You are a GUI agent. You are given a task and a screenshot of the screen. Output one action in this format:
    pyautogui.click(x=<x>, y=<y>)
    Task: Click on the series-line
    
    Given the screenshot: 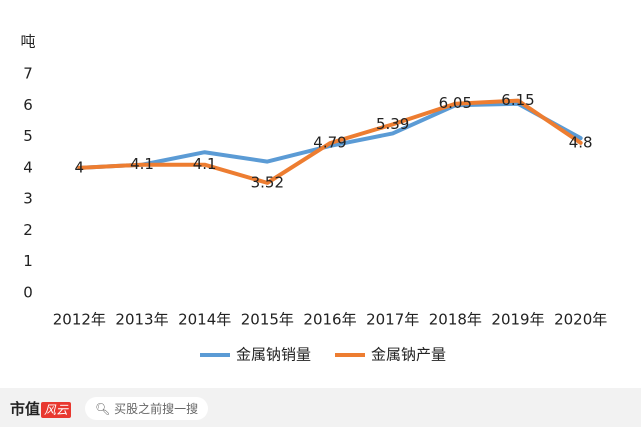 What is the action you would take?
    pyautogui.click(x=330, y=135)
    